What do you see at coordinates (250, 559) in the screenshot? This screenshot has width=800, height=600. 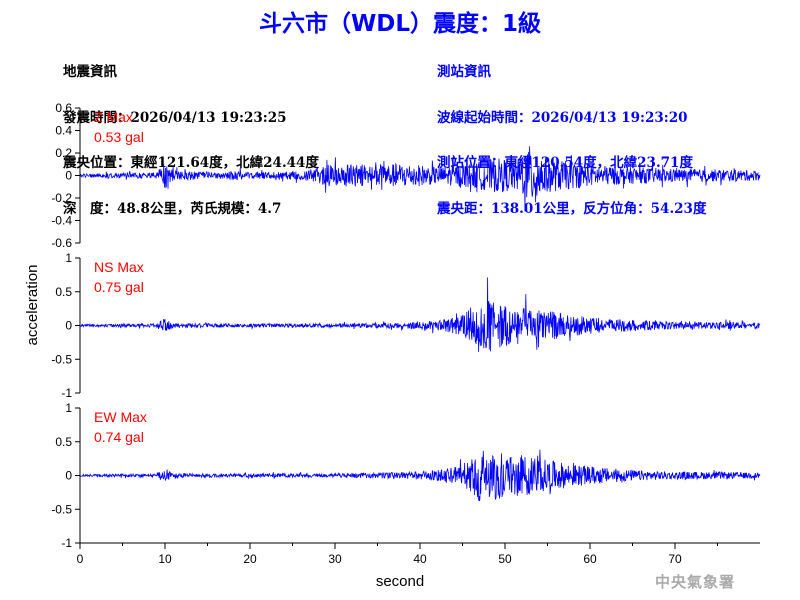 I see `x-tick-label: 20` at bounding box center [250, 559].